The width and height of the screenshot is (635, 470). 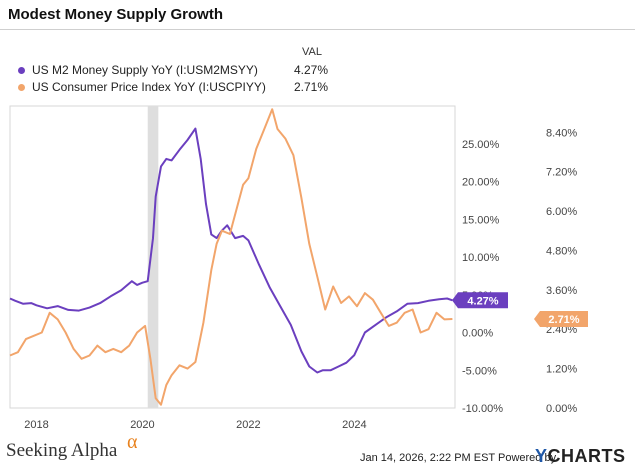 What do you see at coordinates (116, 14) in the screenshot?
I see `chart-title: Modest Money Supply Growth` at bounding box center [116, 14].